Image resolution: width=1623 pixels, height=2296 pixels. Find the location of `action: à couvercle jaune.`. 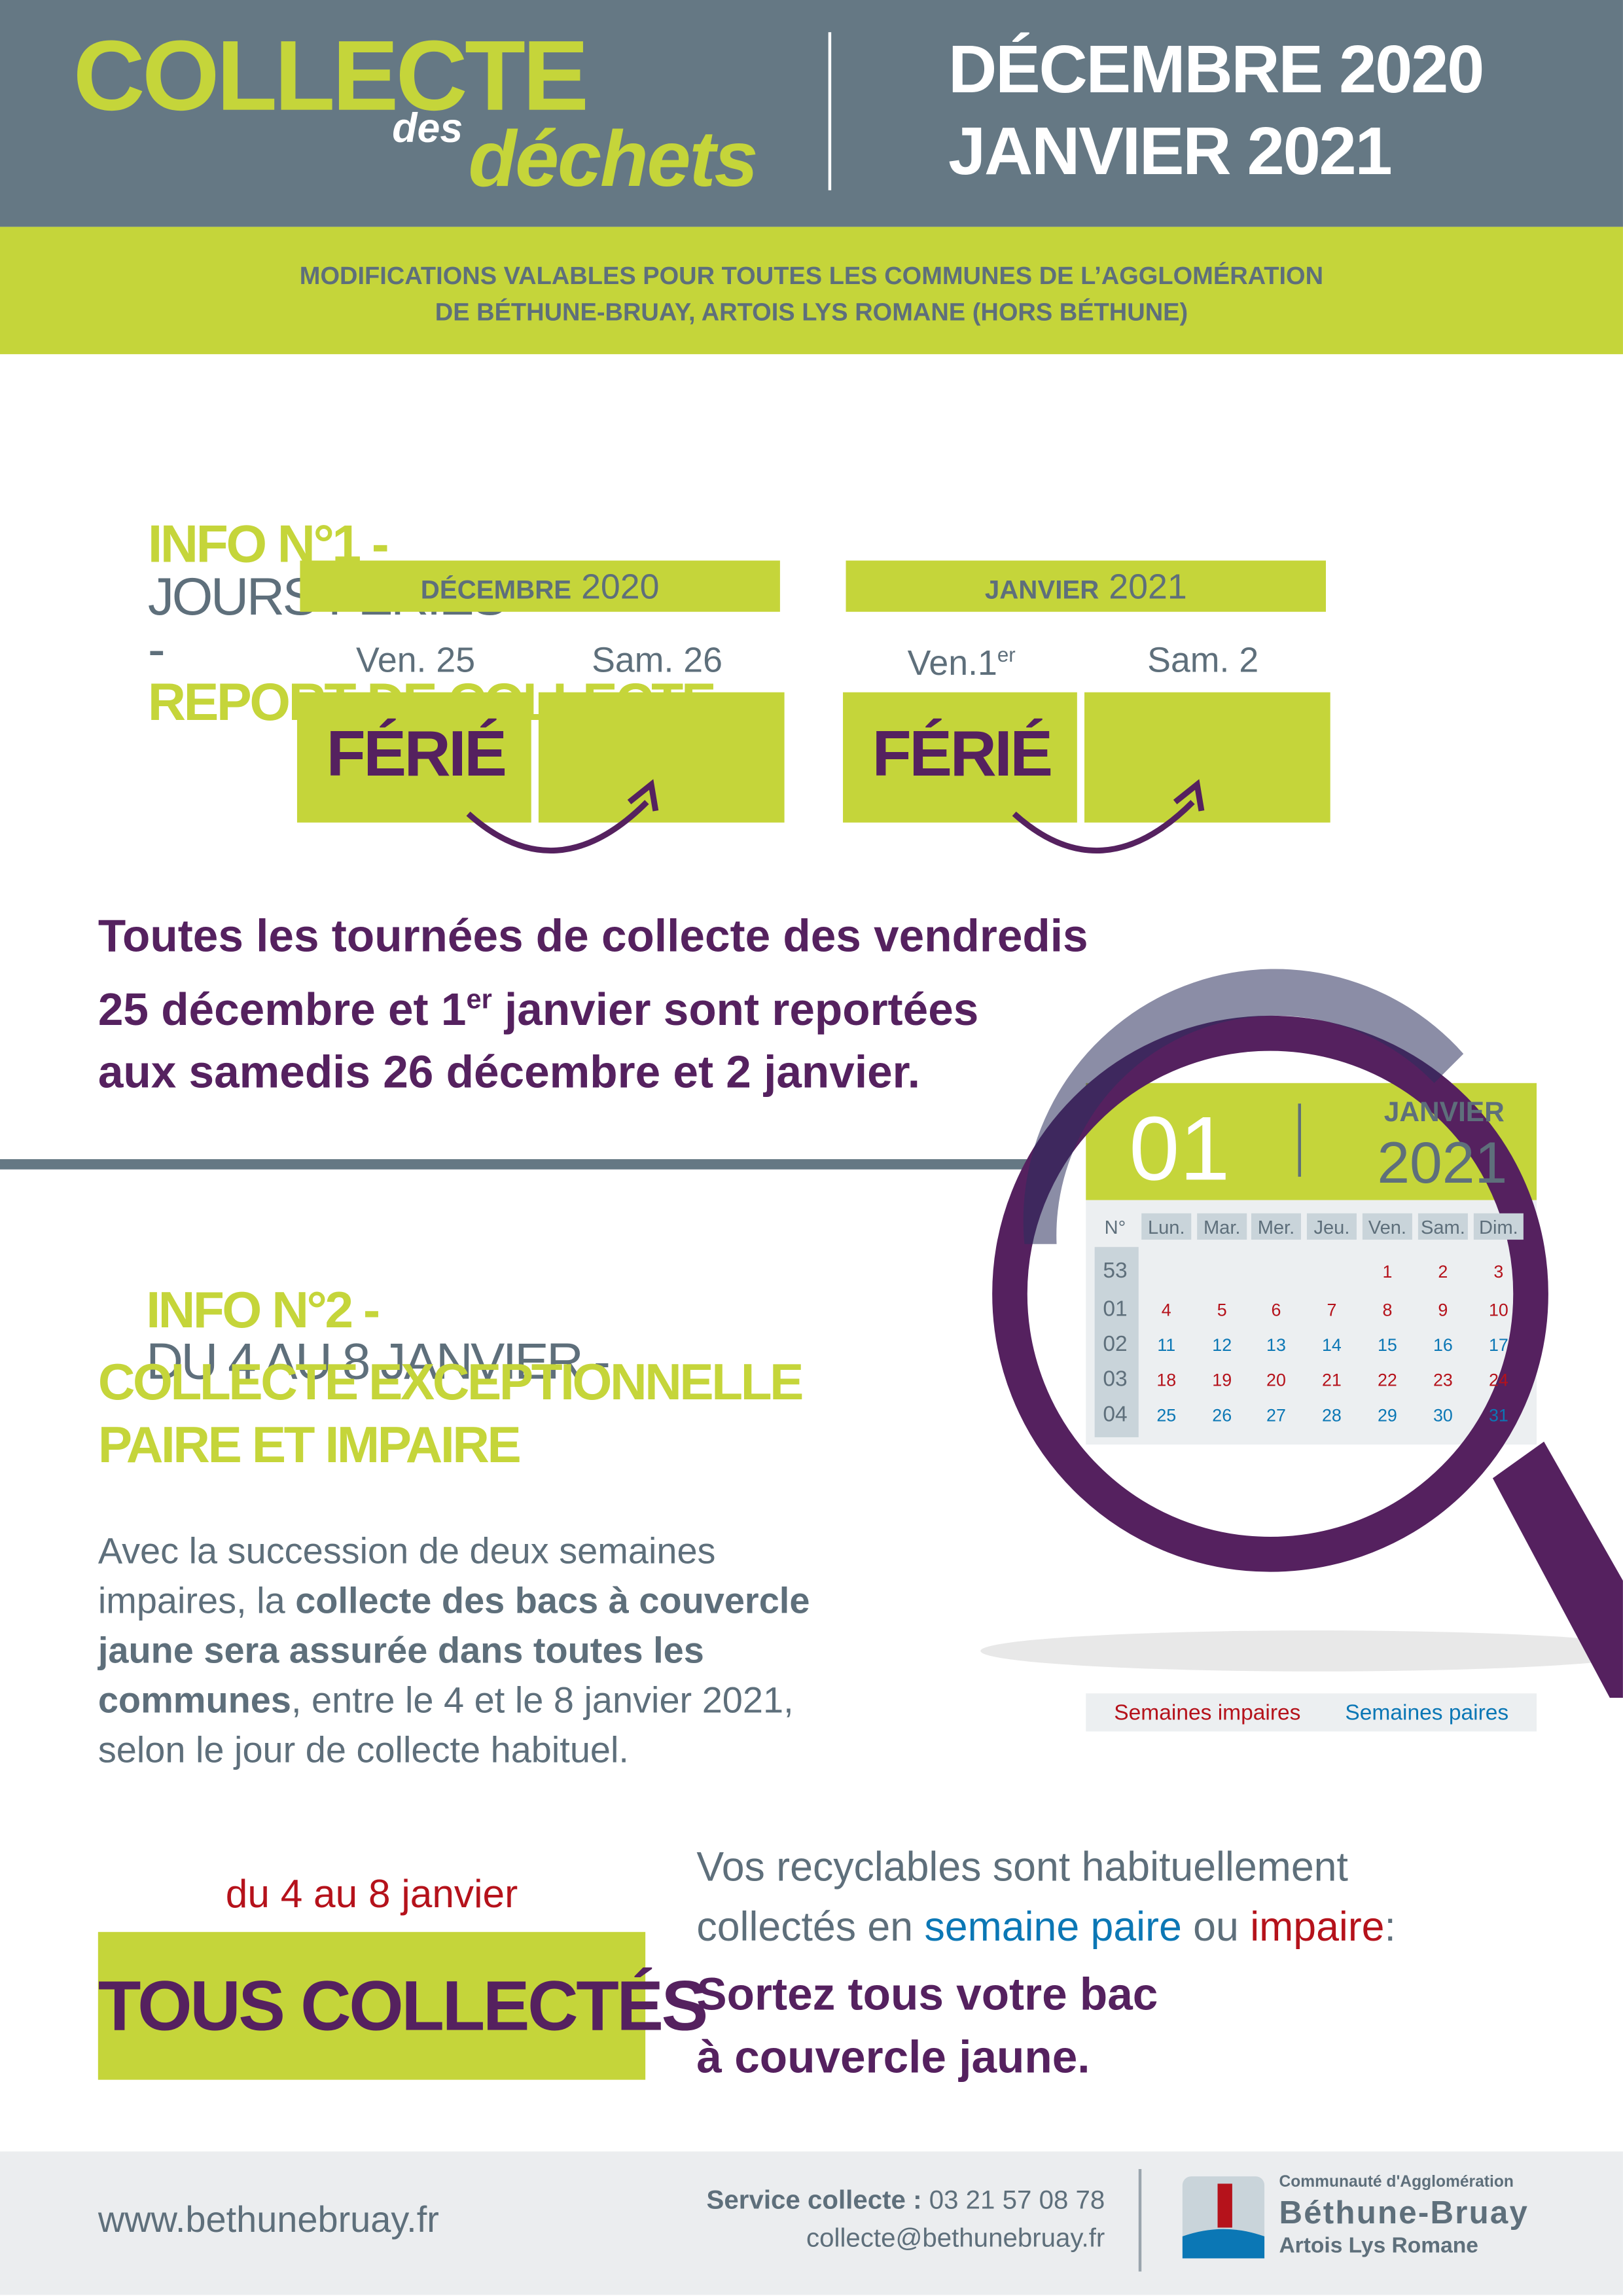

action: à couvercle jaune. is located at coordinates (893, 2057).